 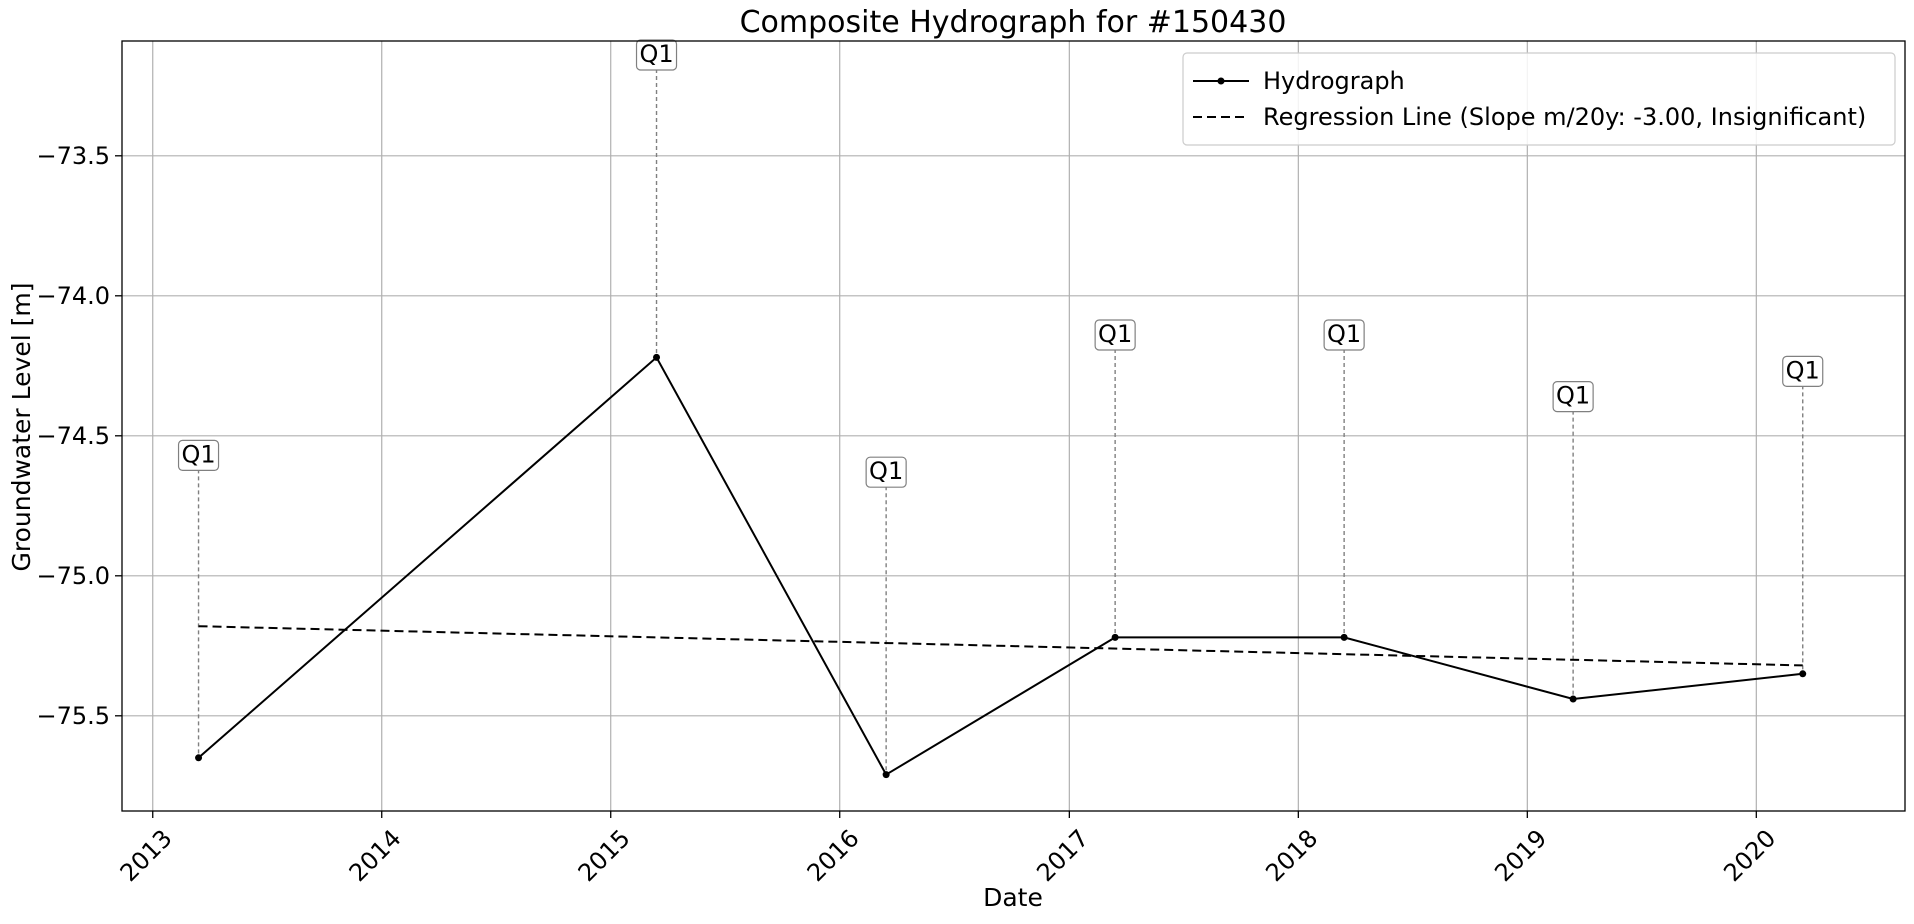 What do you see at coordinates (146, 855) in the screenshot?
I see `x-tick-label: 2013` at bounding box center [146, 855].